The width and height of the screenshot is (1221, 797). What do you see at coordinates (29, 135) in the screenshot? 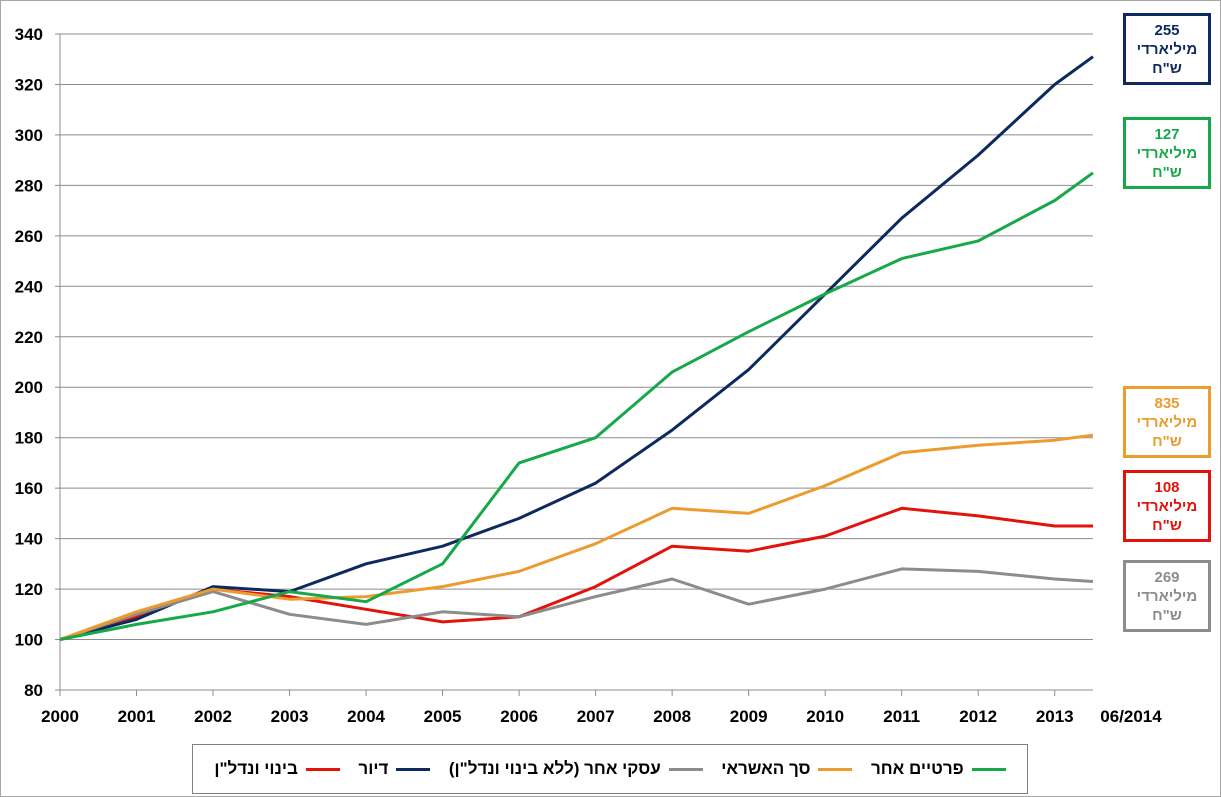
I see `y-tick-label: 300` at bounding box center [29, 135].